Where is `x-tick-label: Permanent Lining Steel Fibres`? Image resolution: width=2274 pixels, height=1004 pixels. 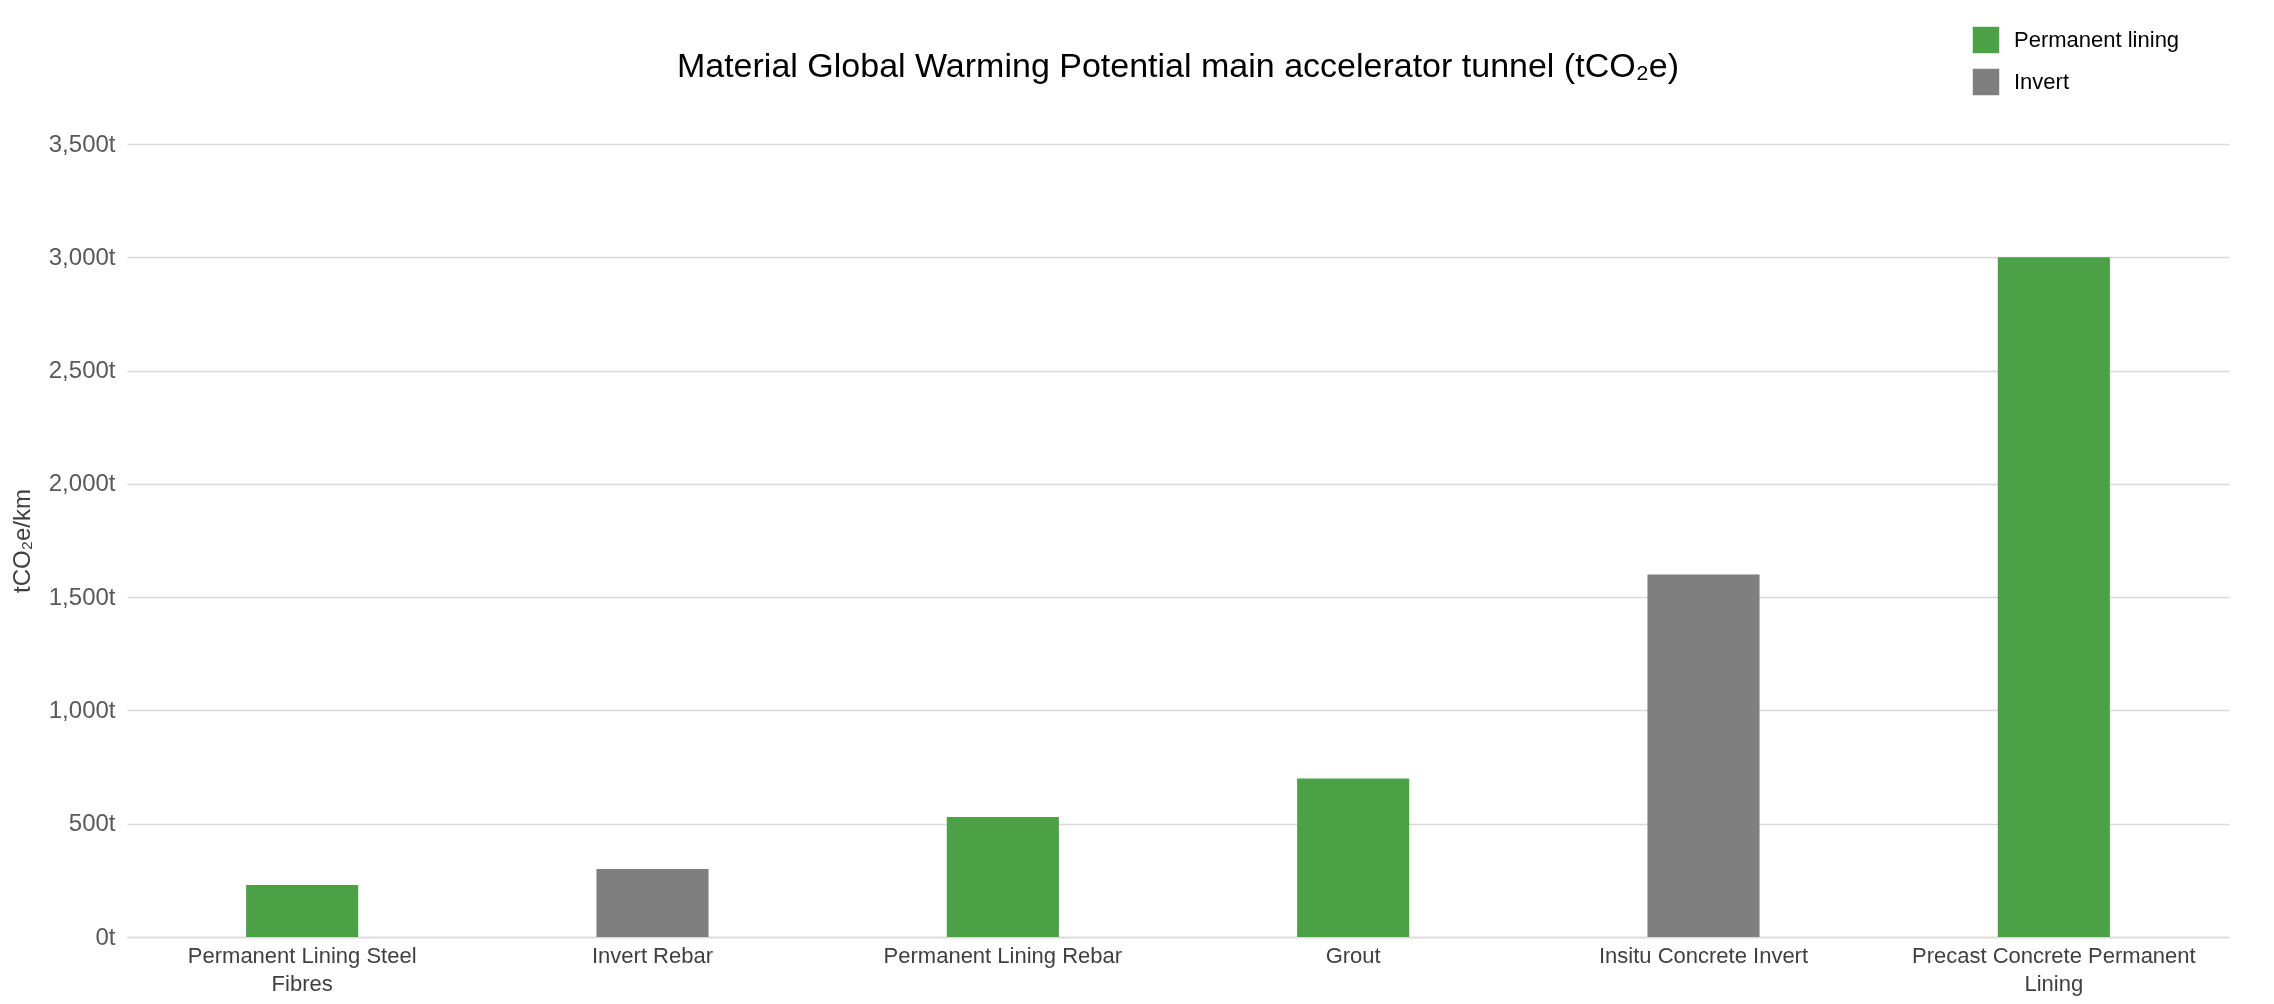
x-tick-label: Permanent Lining Steel Fibres is located at coordinates (302, 969).